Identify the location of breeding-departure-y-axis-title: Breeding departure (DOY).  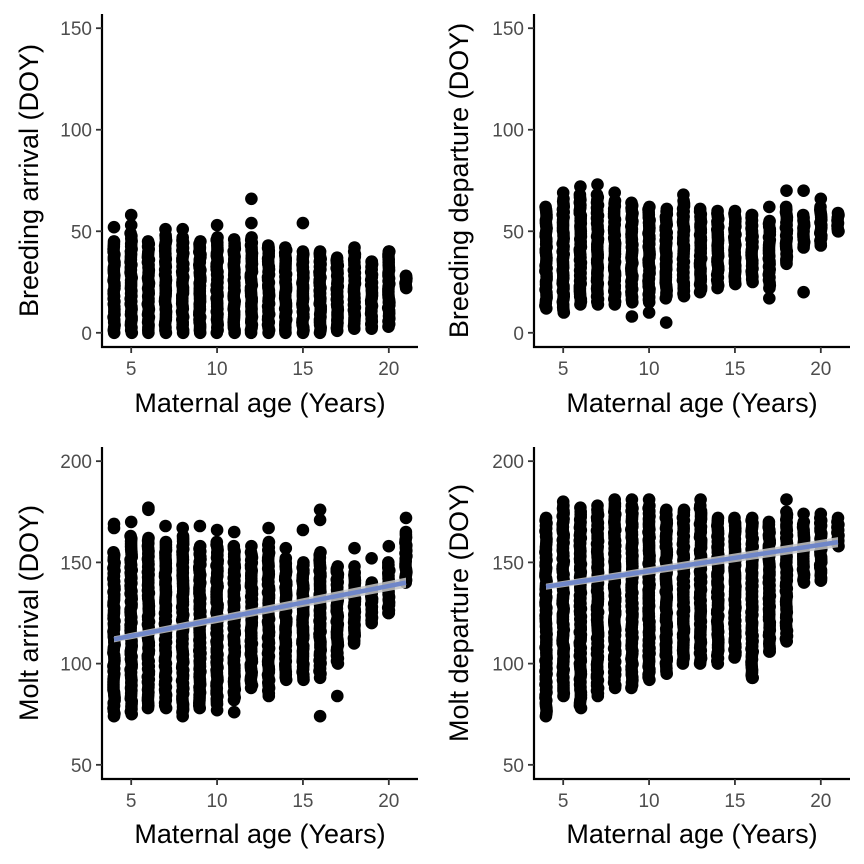
(459, 180).